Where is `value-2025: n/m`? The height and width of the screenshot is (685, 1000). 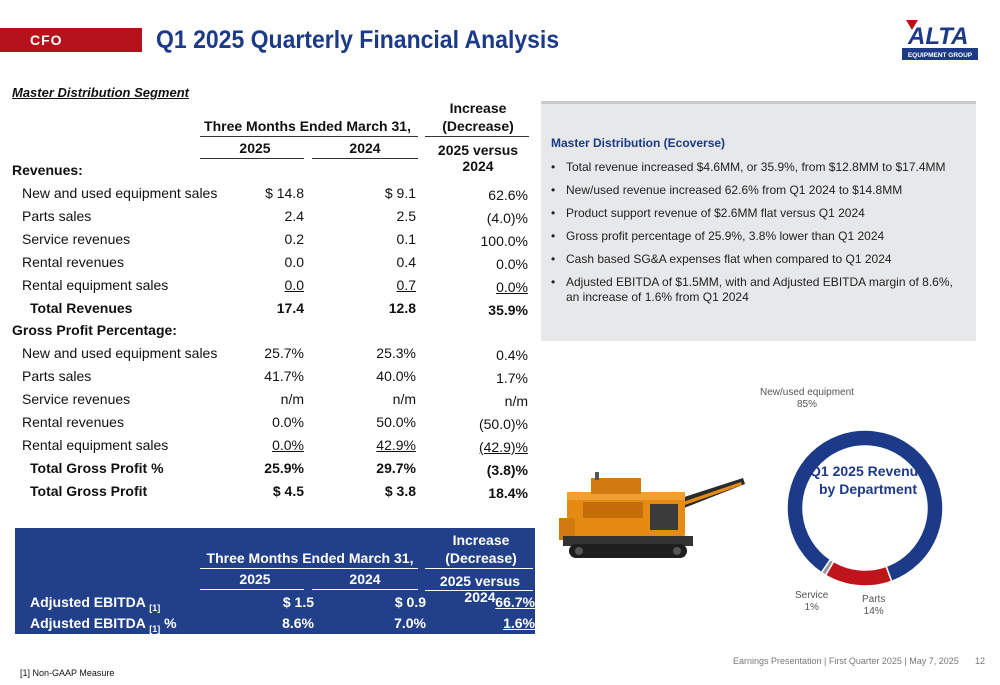 value-2025: n/m is located at coordinates (292, 399).